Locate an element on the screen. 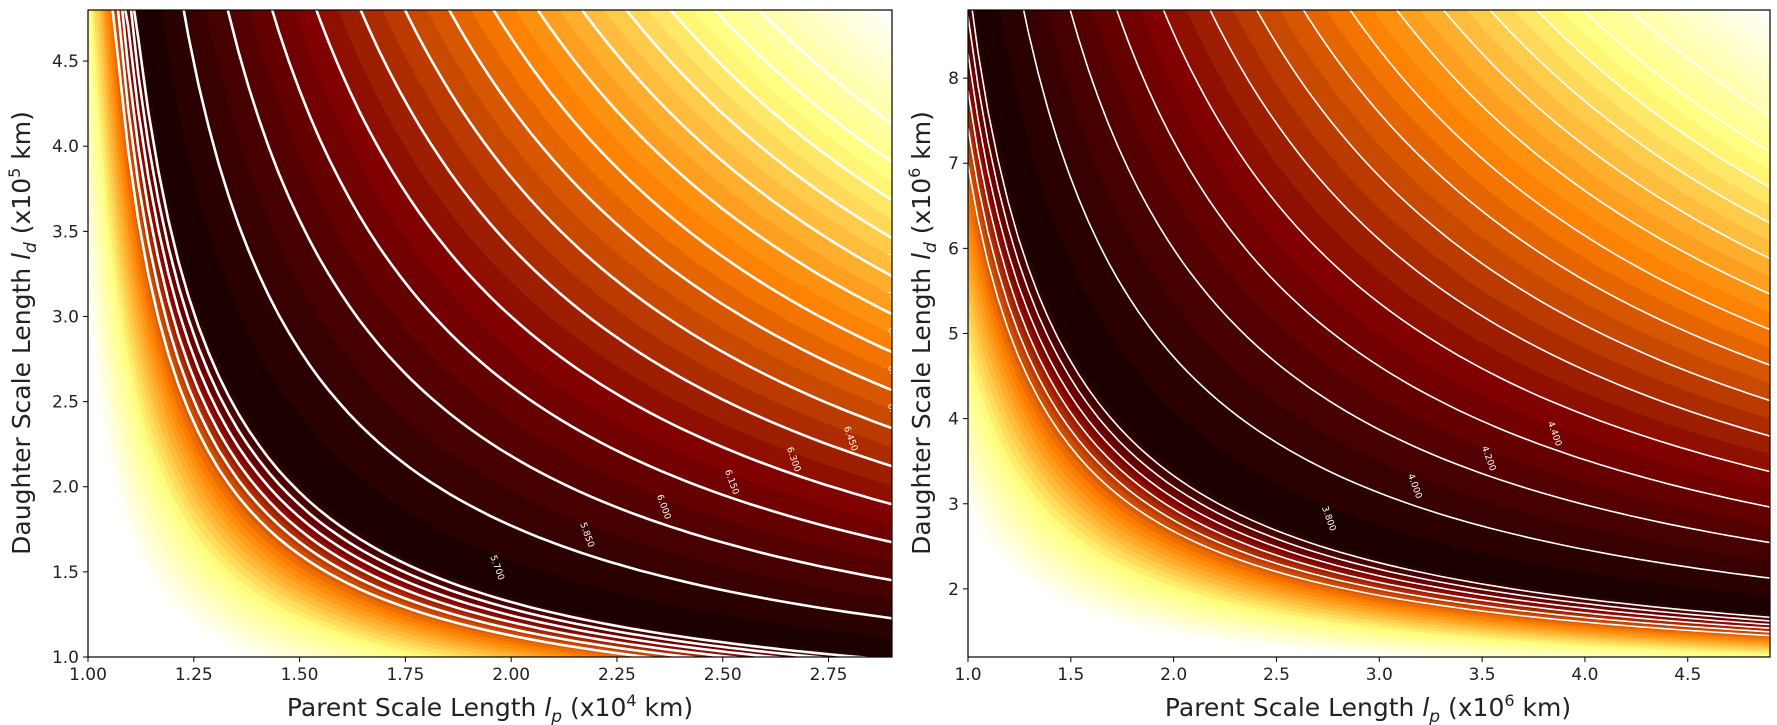 The width and height of the screenshot is (1777, 725). y-tick-label: 8 is located at coordinates (953, 79).